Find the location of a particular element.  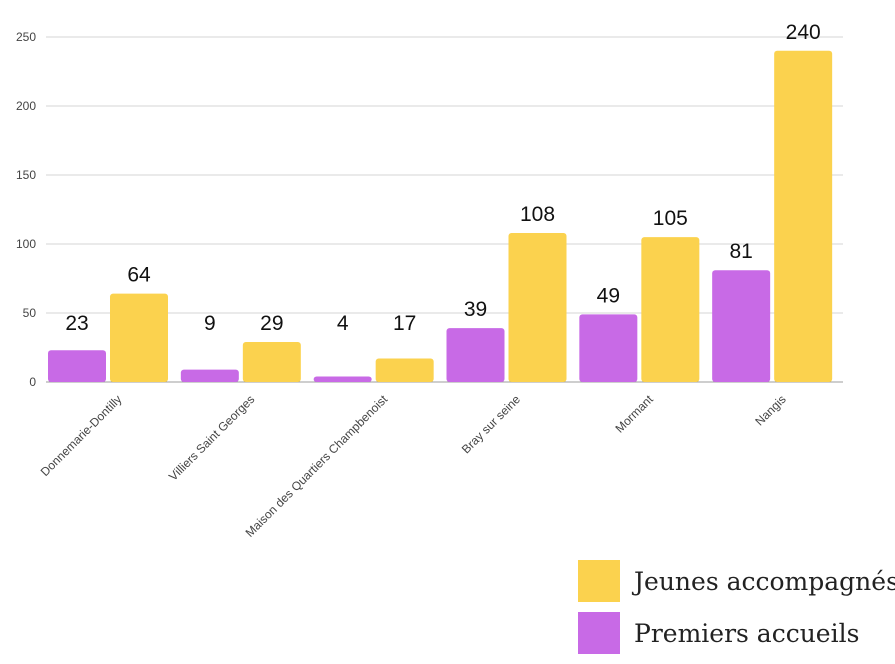

legend-item-jeunes: Jeunes accompagnés is located at coordinates (736, 581).